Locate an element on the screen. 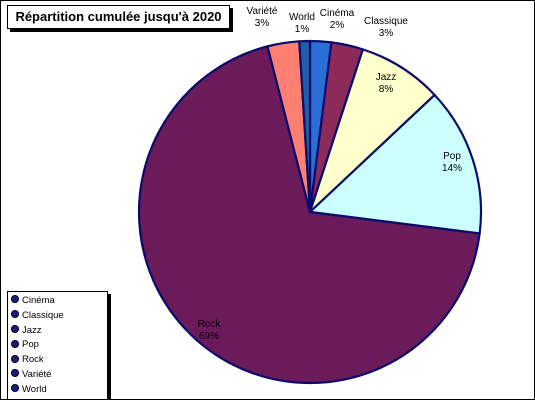 Image resolution: width=535 pixels, height=400 pixels. legend-item-jazz: Jazz is located at coordinates (26, 331).